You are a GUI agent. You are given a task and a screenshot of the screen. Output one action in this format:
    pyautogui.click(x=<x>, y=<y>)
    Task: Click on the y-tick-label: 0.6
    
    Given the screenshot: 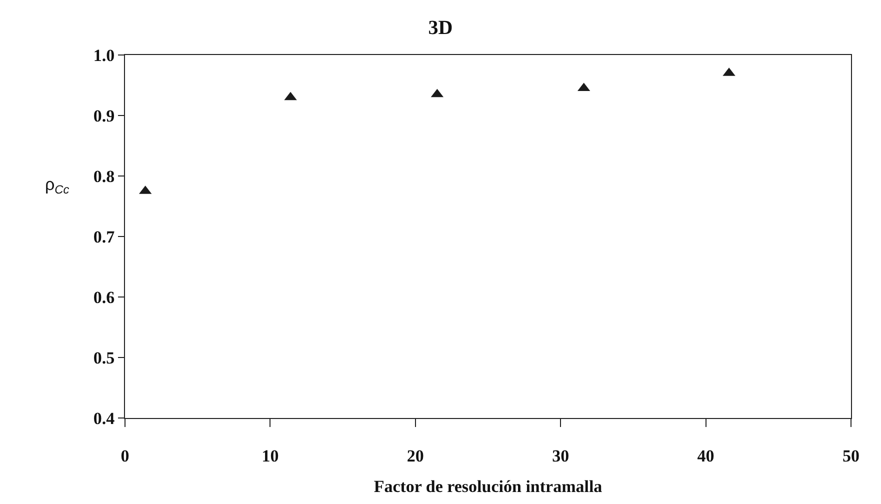 What is the action you would take?
    pyautogui.click(x=104, y=297)
    